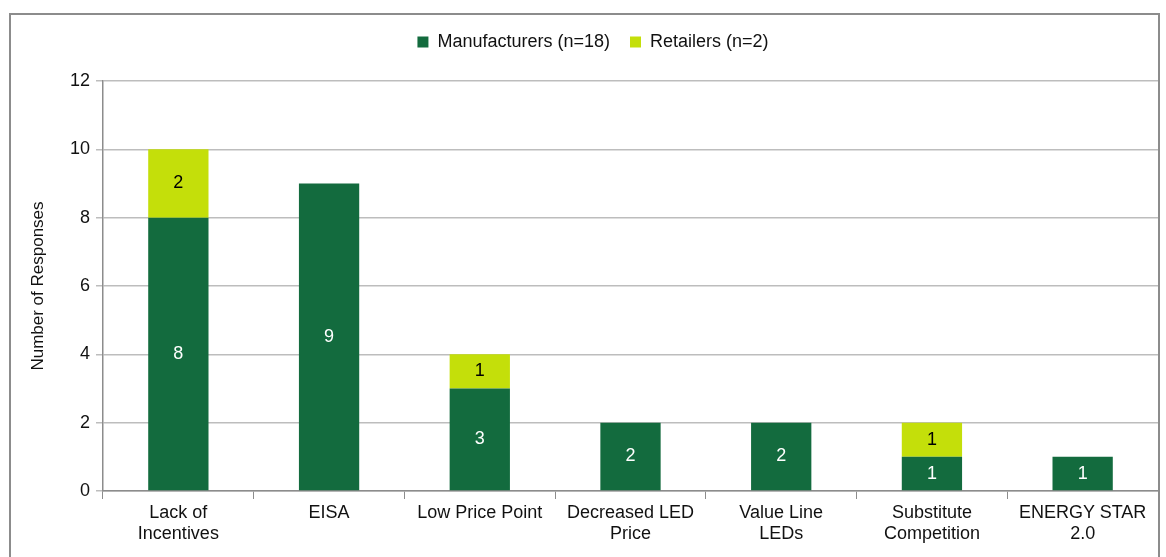 The width and height of the screenshot is (1166, 557). Describe the element at coordinates (84, 216) in the screenshot. I see `y-tick-label: 8` at that location.